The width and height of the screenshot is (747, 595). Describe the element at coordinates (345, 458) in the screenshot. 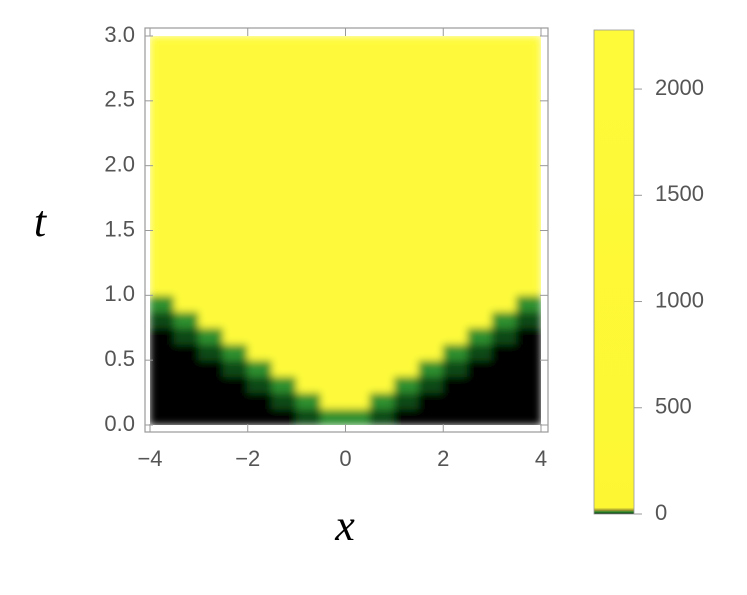

I see `x-tick-label: 0` at that location.